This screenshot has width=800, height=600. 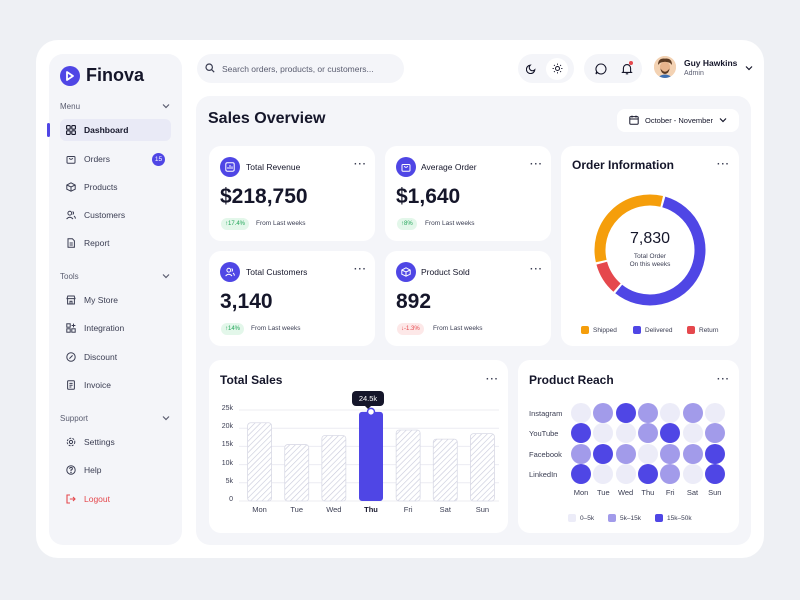 I want to click on stat-value: 3,140, so click(x=246, y=301).